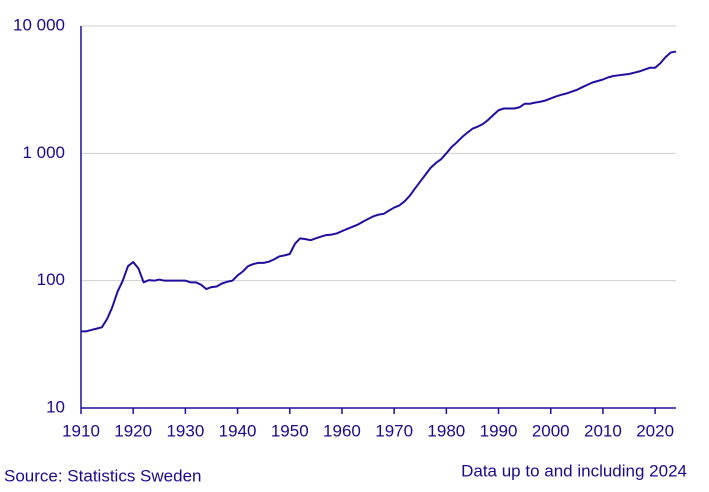 The height and width of the screenshot is (492, 709). I want to click on x-tick-label: 1920, so click(133, 430).